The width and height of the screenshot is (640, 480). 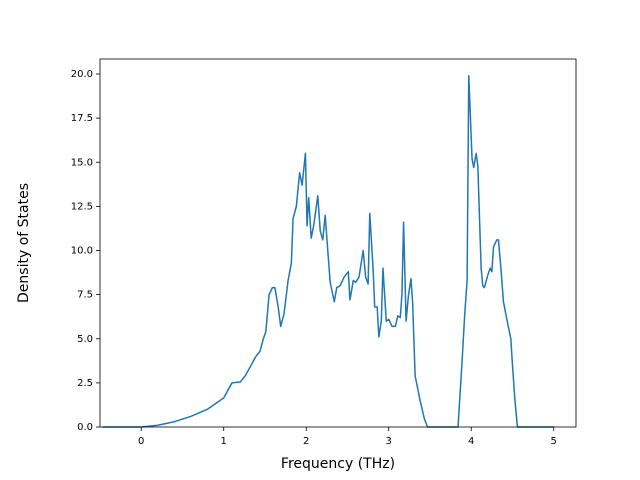 What do you see at coordinates (554, 441) in the screenshot?
I see `x-tick-label: 5` at bounding box center [554, 441].